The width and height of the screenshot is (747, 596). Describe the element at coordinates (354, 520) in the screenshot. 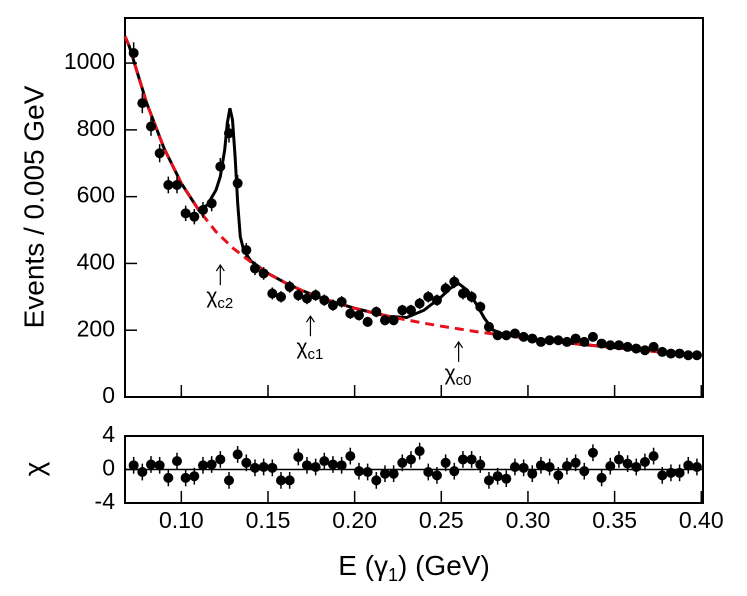

I see `x-tick-label: 0.20` at that location.